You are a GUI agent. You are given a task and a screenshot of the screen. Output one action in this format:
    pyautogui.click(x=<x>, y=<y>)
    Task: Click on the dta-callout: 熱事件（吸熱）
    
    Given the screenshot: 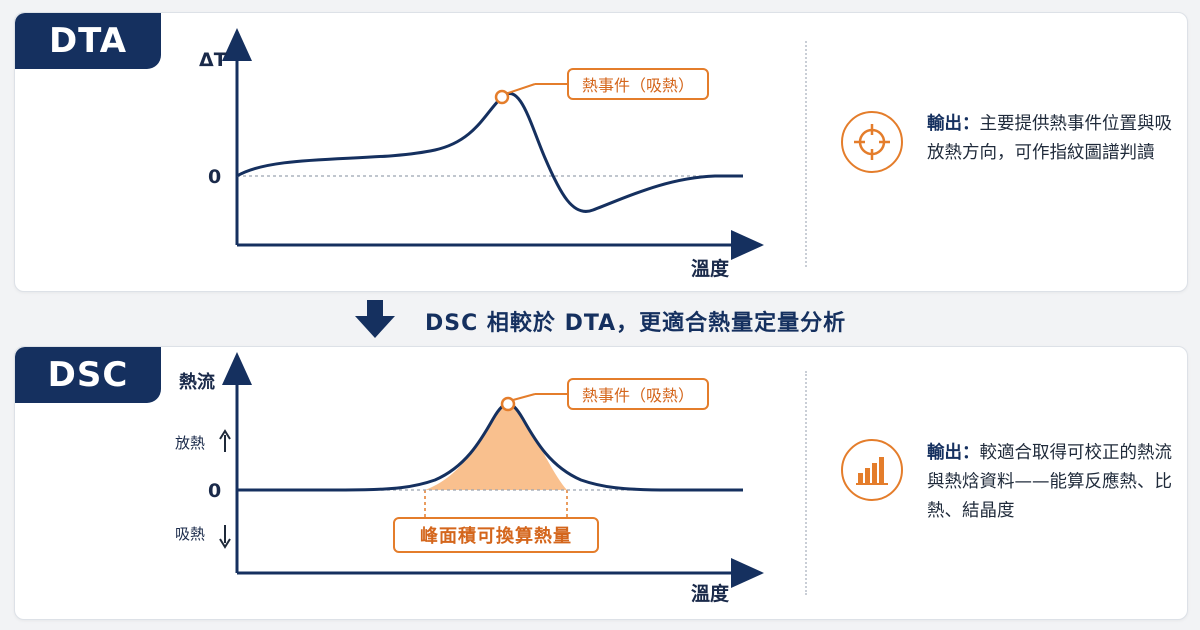 What is the action you would take?
    pyautogui.click(x=638, y=84)
    